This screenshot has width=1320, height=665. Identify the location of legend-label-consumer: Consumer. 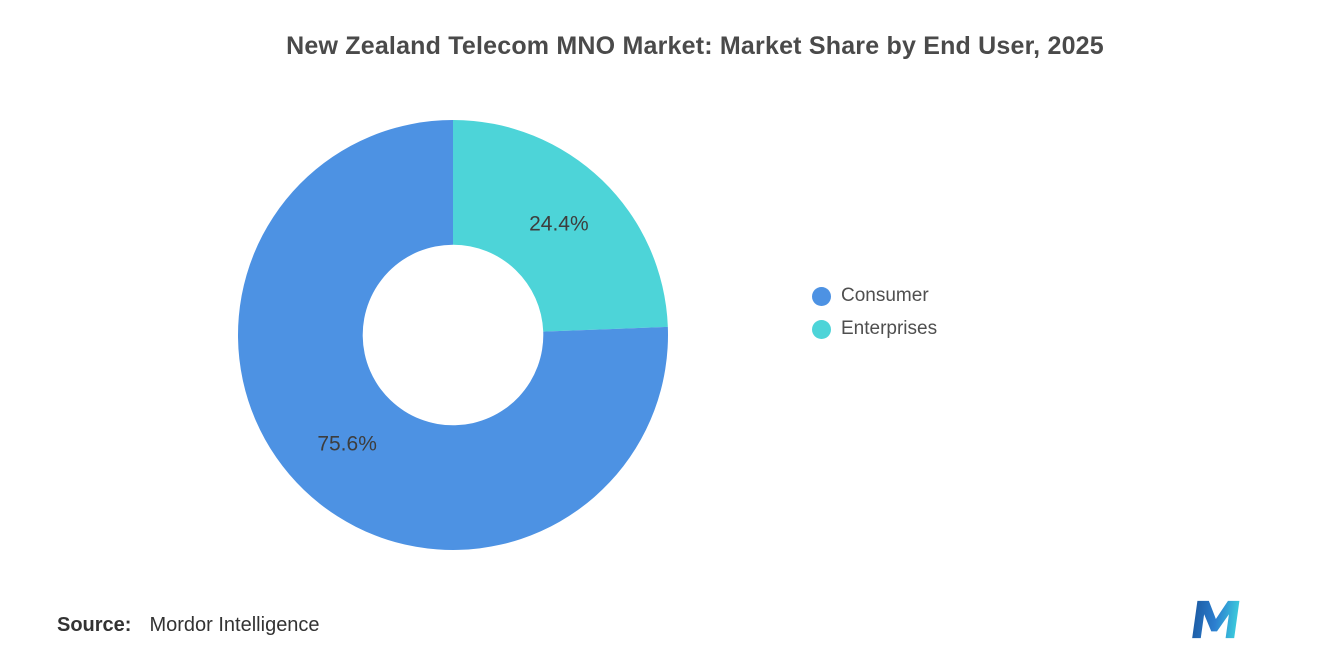
(885, 295).